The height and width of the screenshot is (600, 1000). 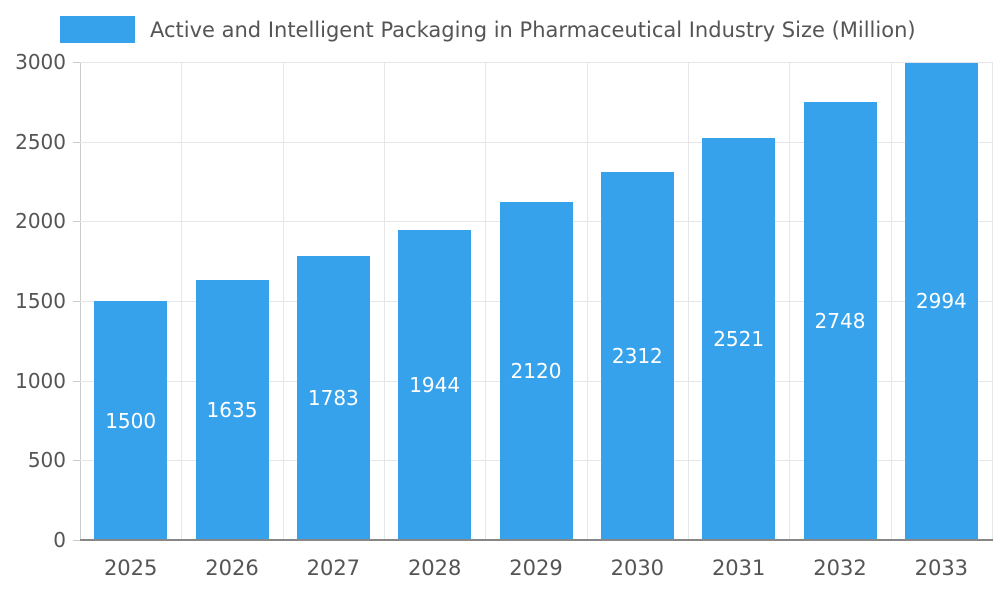 I want to click on y-axis-tick-label: 1000, so click(x=40, y=380).